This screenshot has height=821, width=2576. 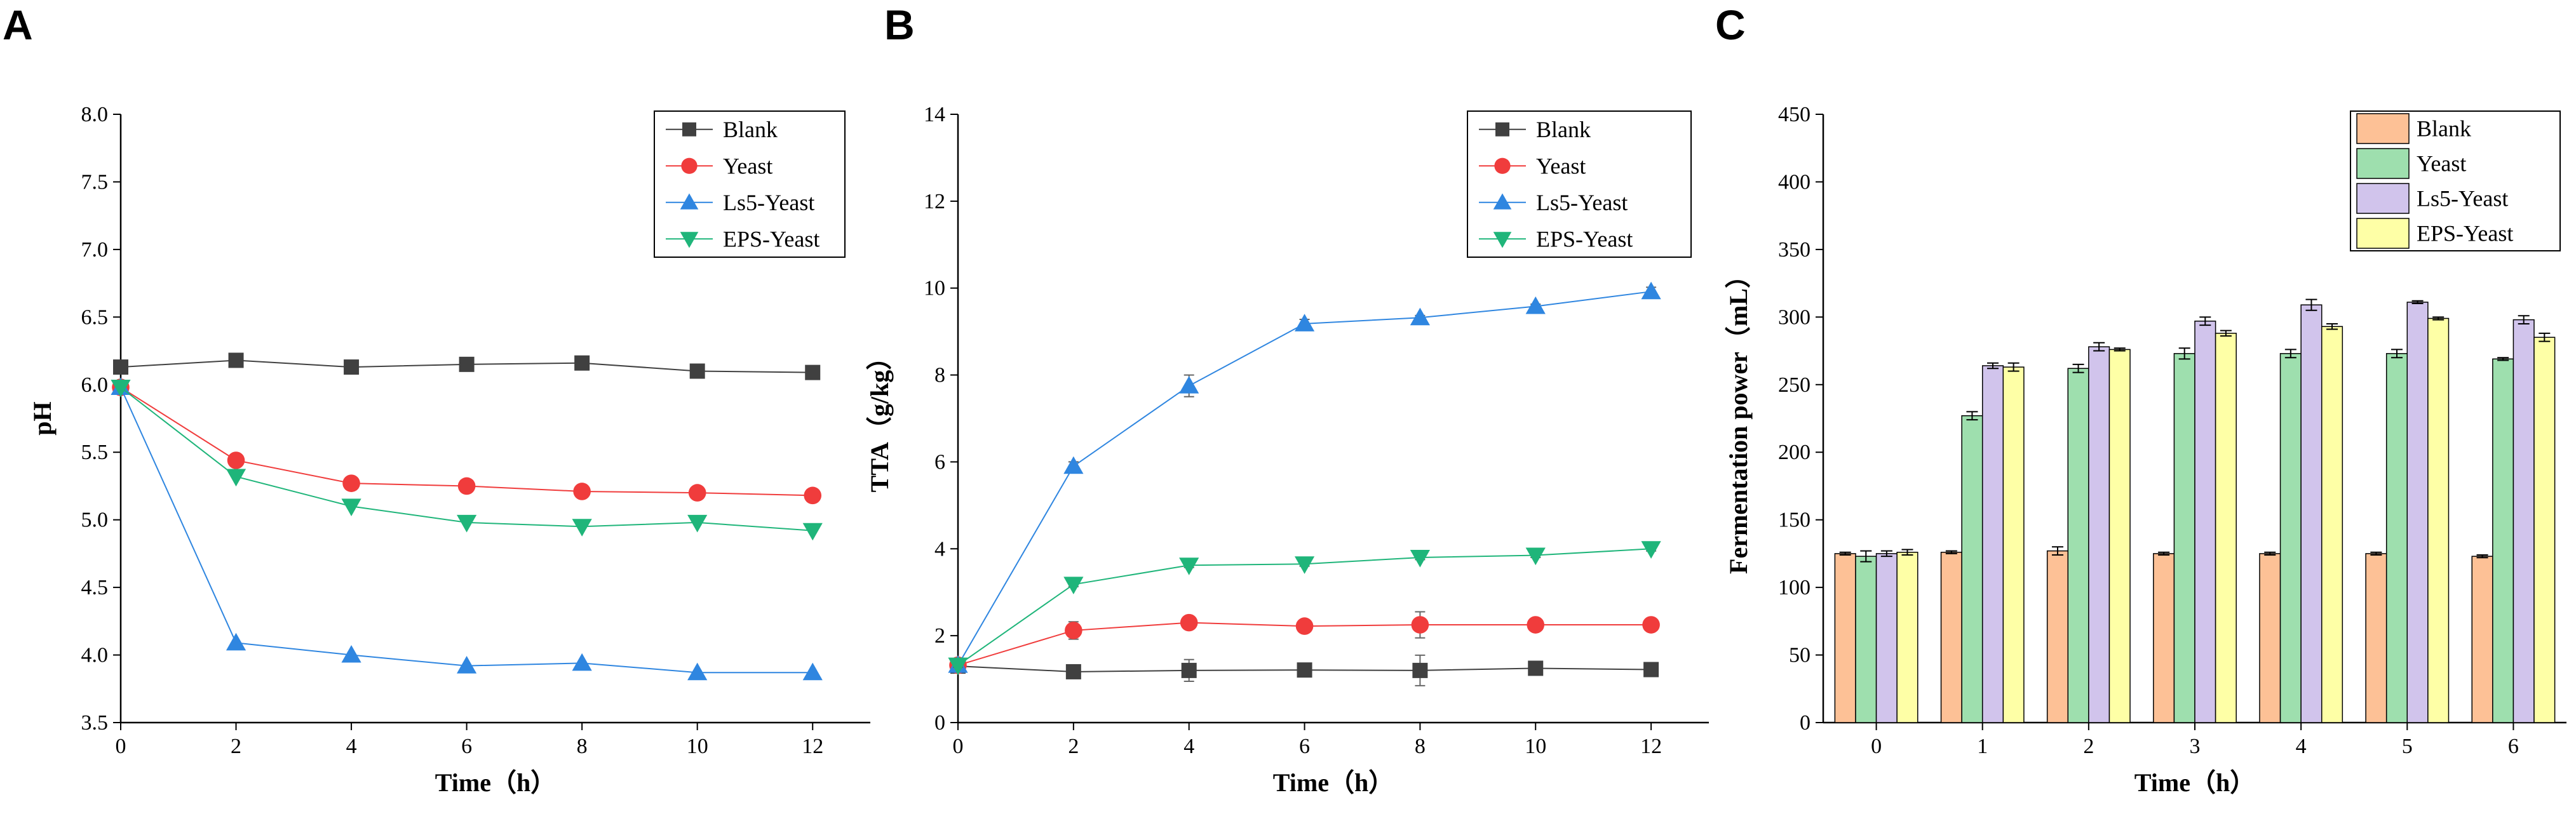 What do you see at coordinates (236, 747) in the screenshot?
I see `chart-a-xtick-label: 2` at bounding box center [236, 747].